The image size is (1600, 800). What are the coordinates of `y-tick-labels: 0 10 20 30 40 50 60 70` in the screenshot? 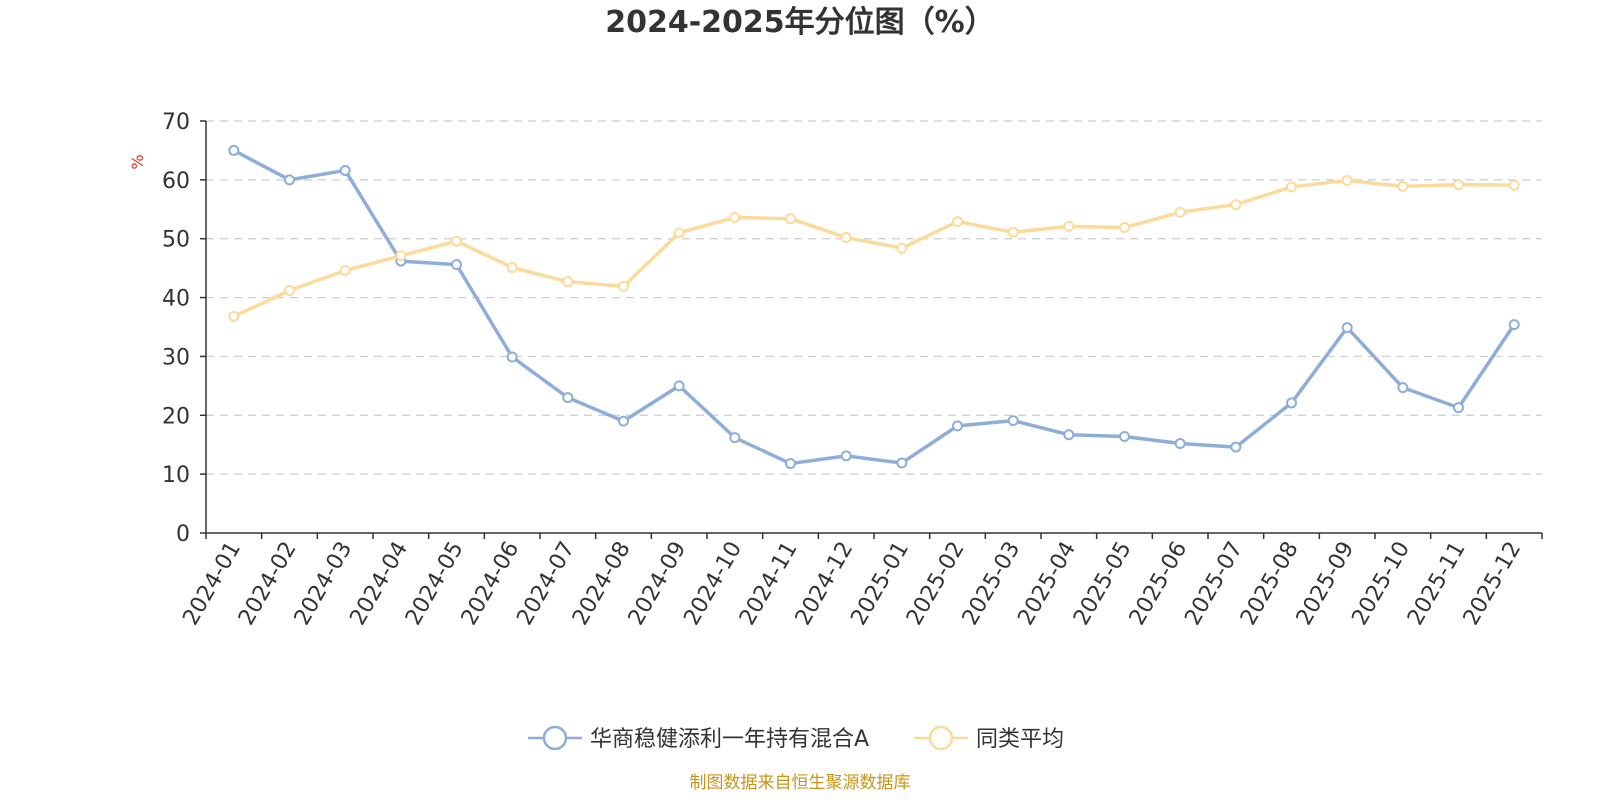 It's located at (176, 328).